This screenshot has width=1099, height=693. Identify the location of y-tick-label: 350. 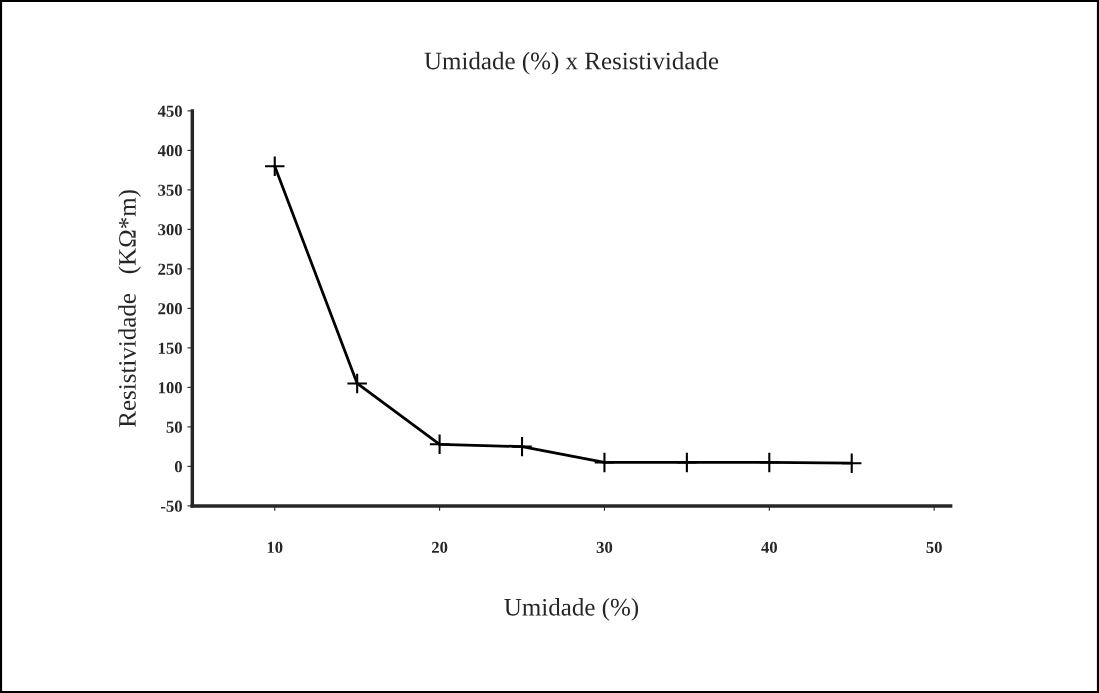
(170, 190).